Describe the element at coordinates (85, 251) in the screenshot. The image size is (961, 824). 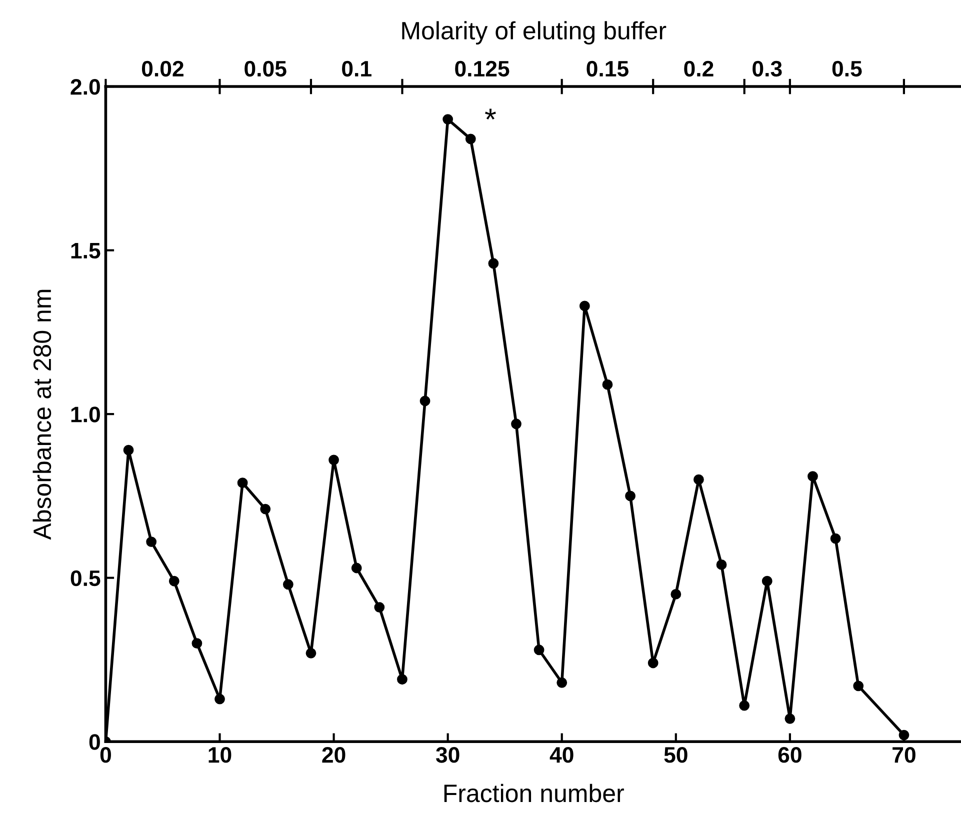
I see `y-tick-label: 1.5` at that location.